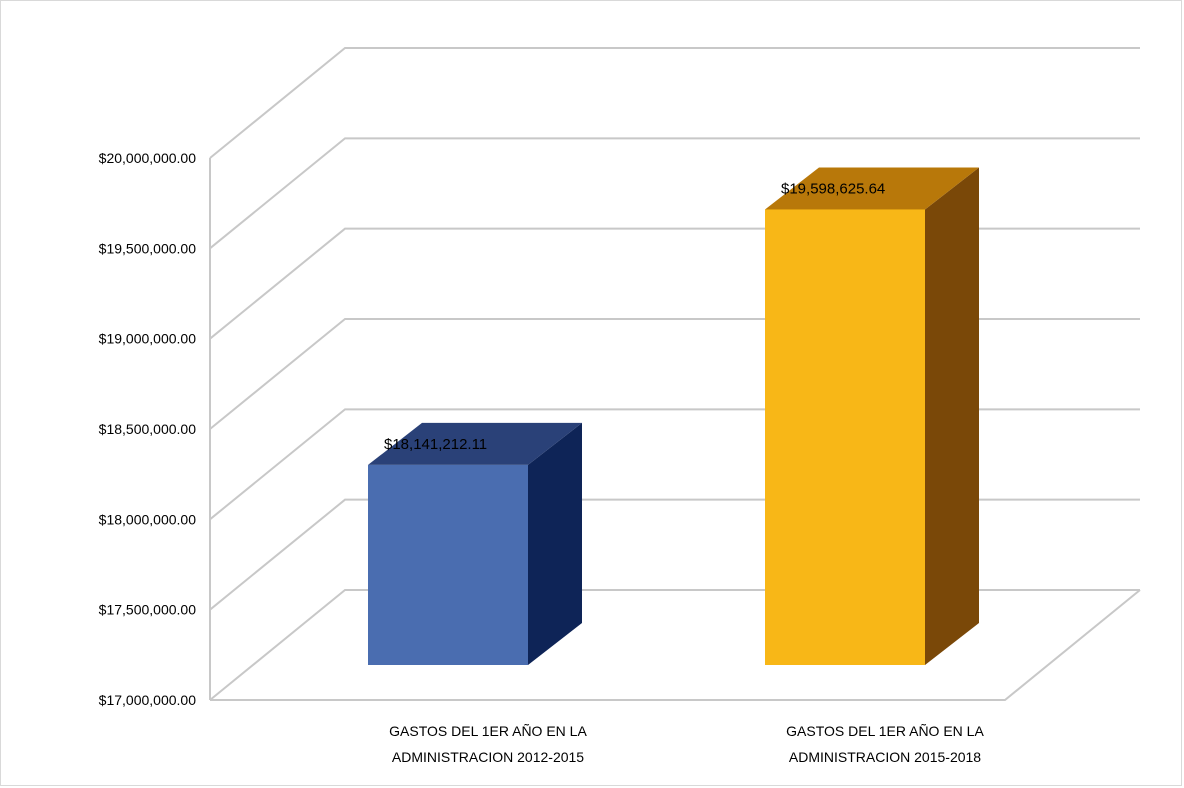 The width and height of the screenshot is (1184, 788). I want to click on y-tick-label: $20,000,000.00, so click(148, 158).